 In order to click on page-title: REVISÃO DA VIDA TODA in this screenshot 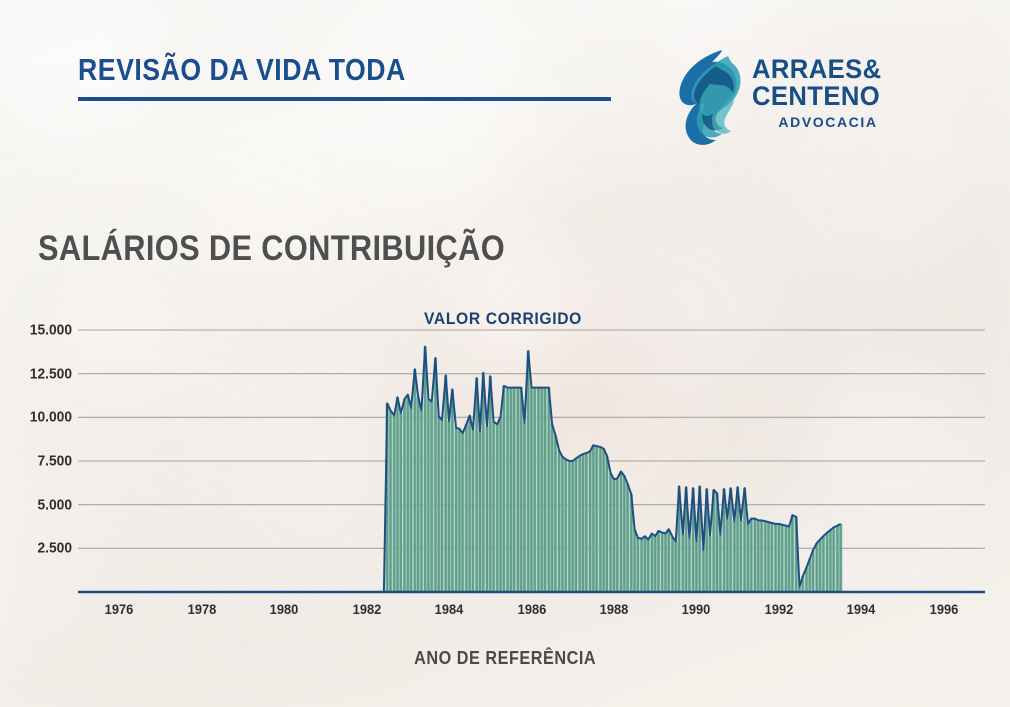, I will do `click(242, 69)`.